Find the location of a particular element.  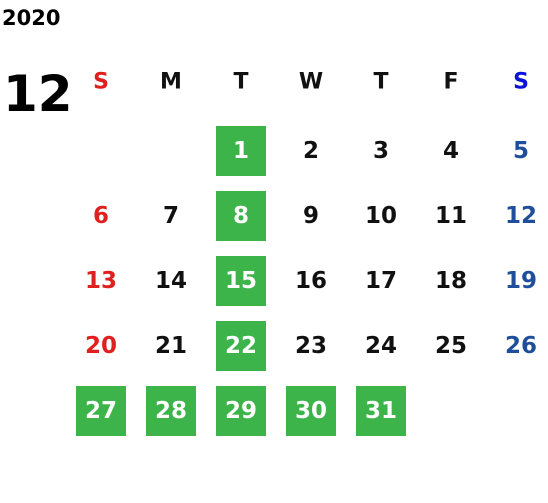

month: 12 is located at coordinates (38, 94).